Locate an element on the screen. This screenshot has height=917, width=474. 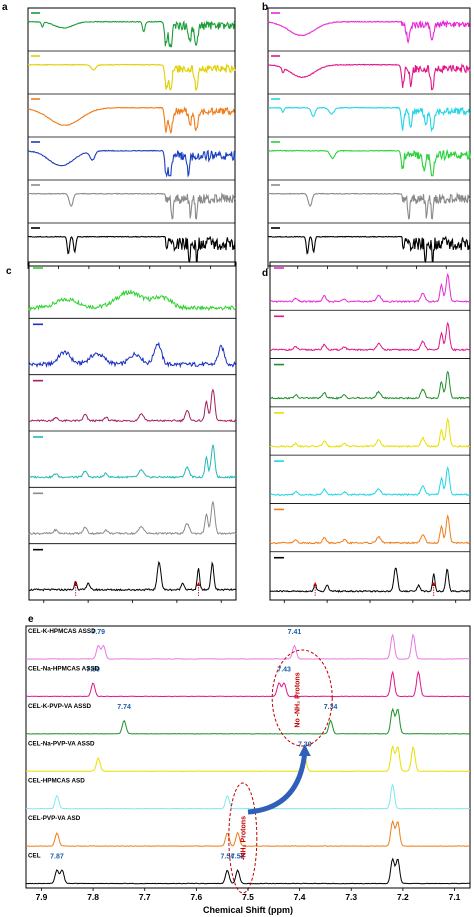
x-tick-label: 7.3 is located at coordinates (351, 897).